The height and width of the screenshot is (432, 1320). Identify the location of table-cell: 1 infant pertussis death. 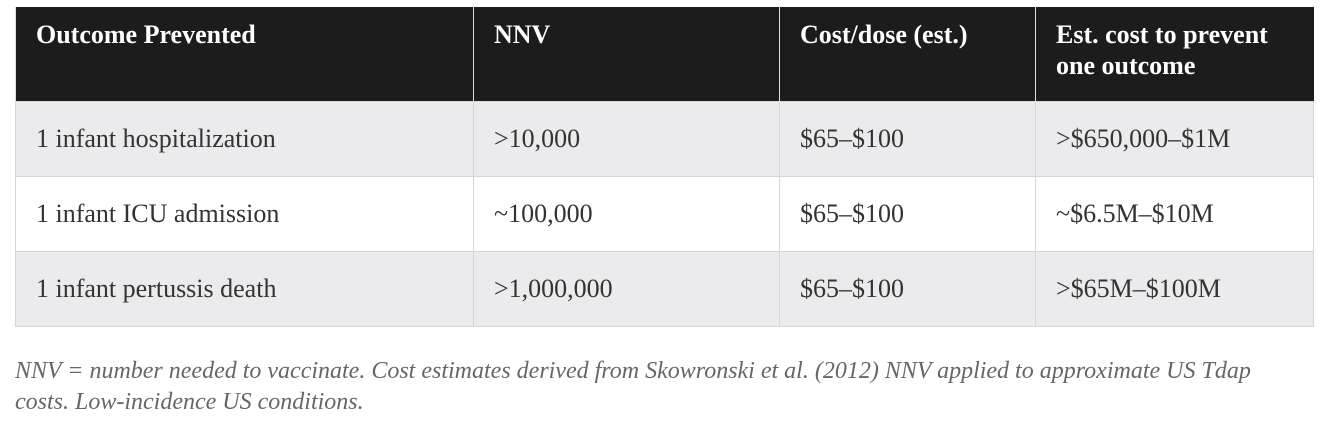
(244, 288).